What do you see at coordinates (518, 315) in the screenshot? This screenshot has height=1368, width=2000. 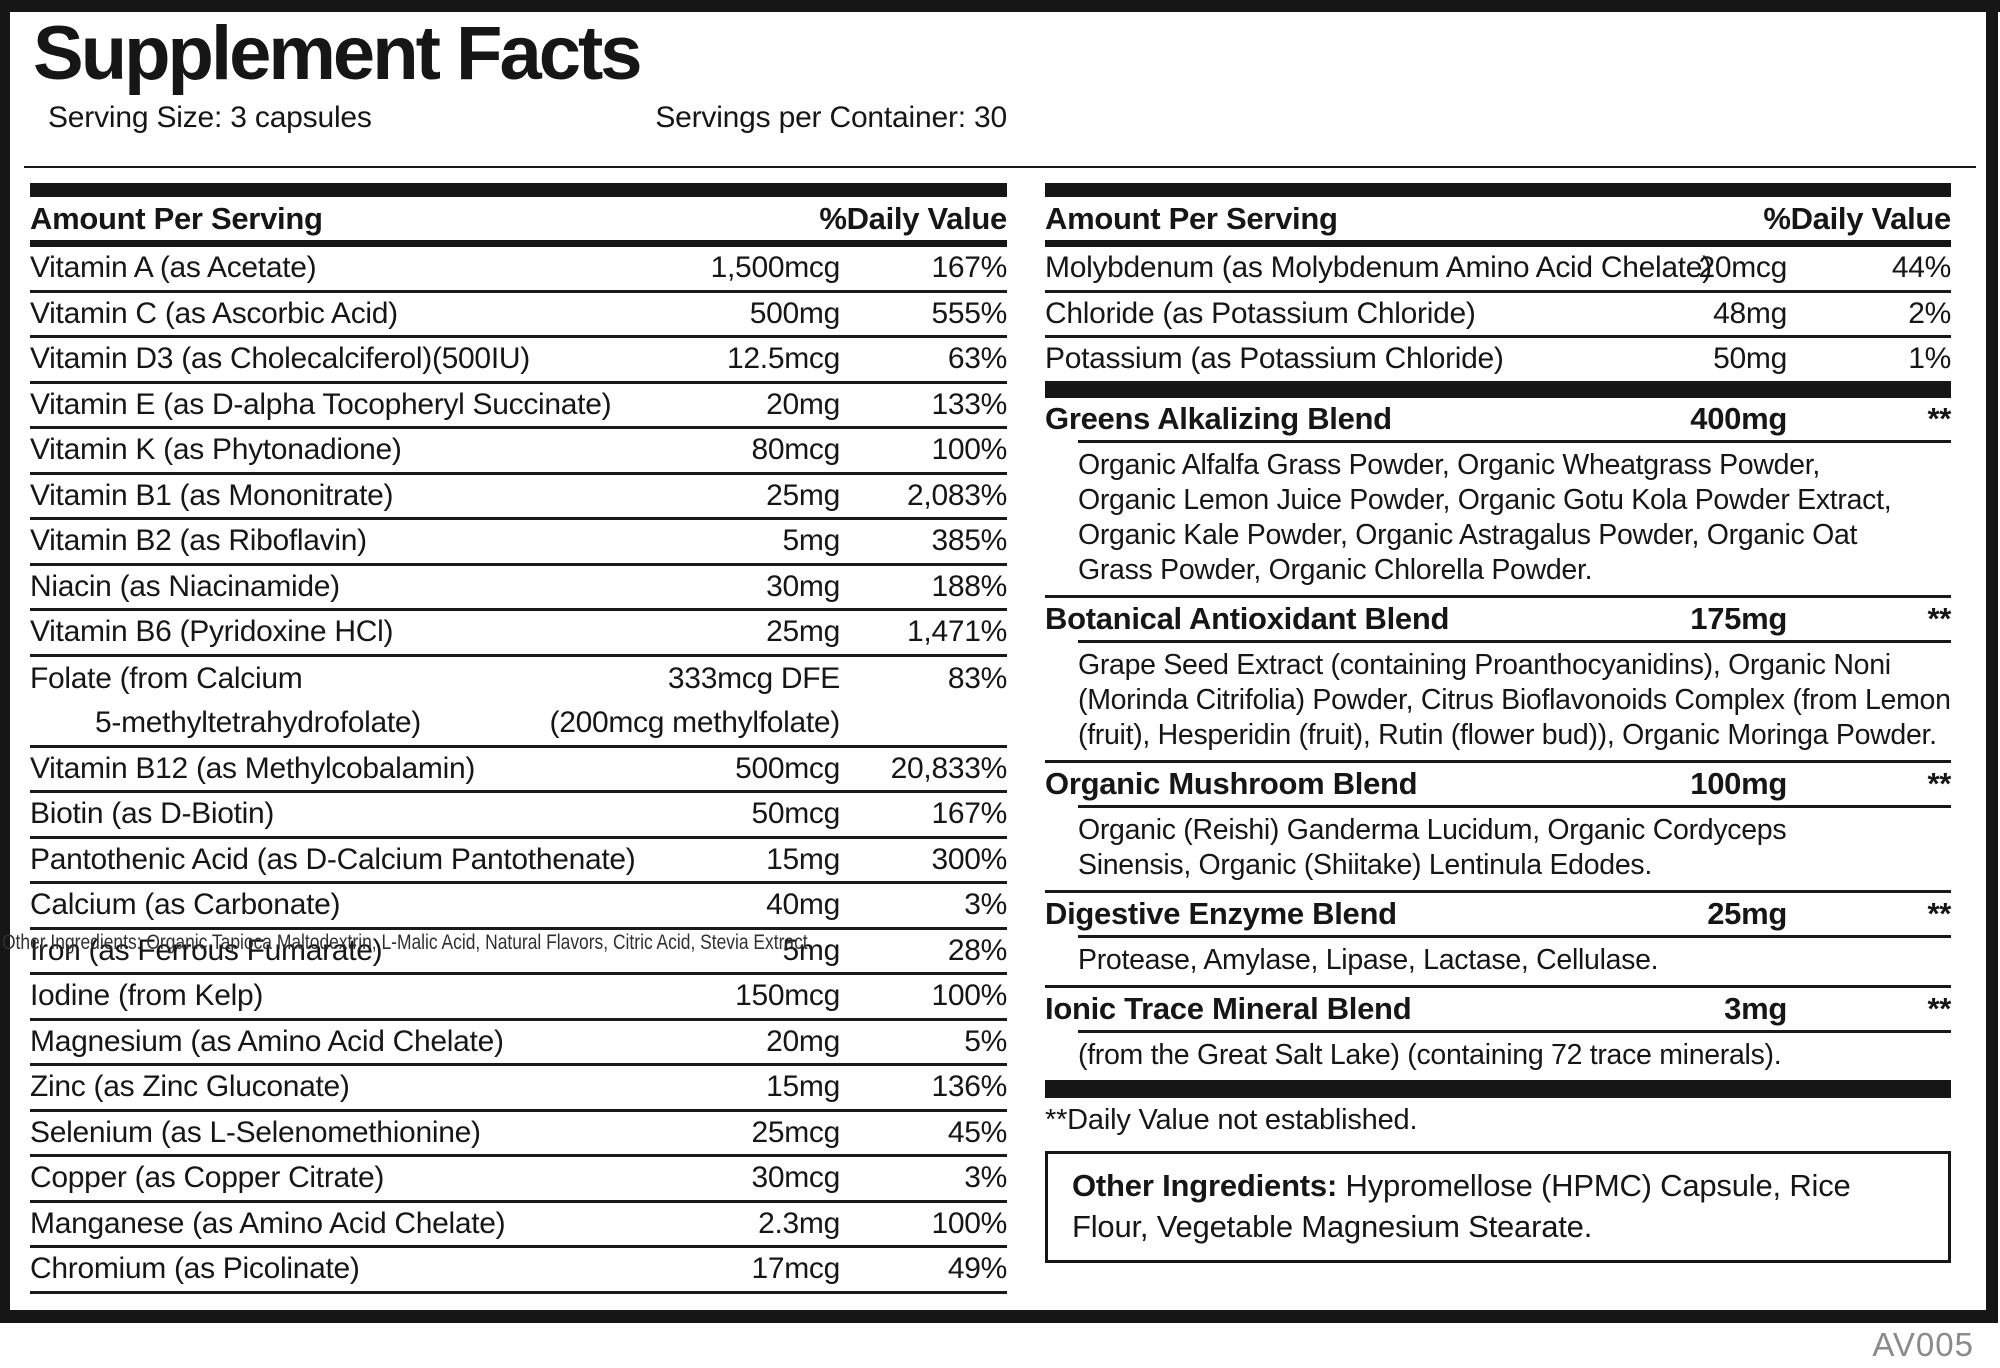 I see `nutrient-row: Vitamin C (as Ascorbic Acid) 500mg 555%` at bounding box center [518, 315].